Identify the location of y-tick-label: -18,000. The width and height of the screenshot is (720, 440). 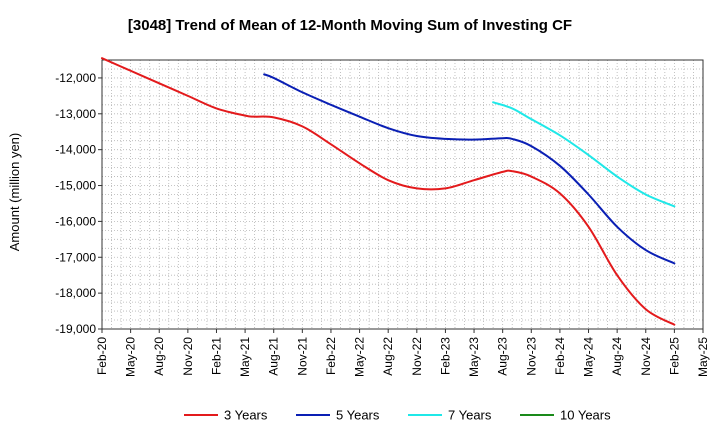
(75, 293).